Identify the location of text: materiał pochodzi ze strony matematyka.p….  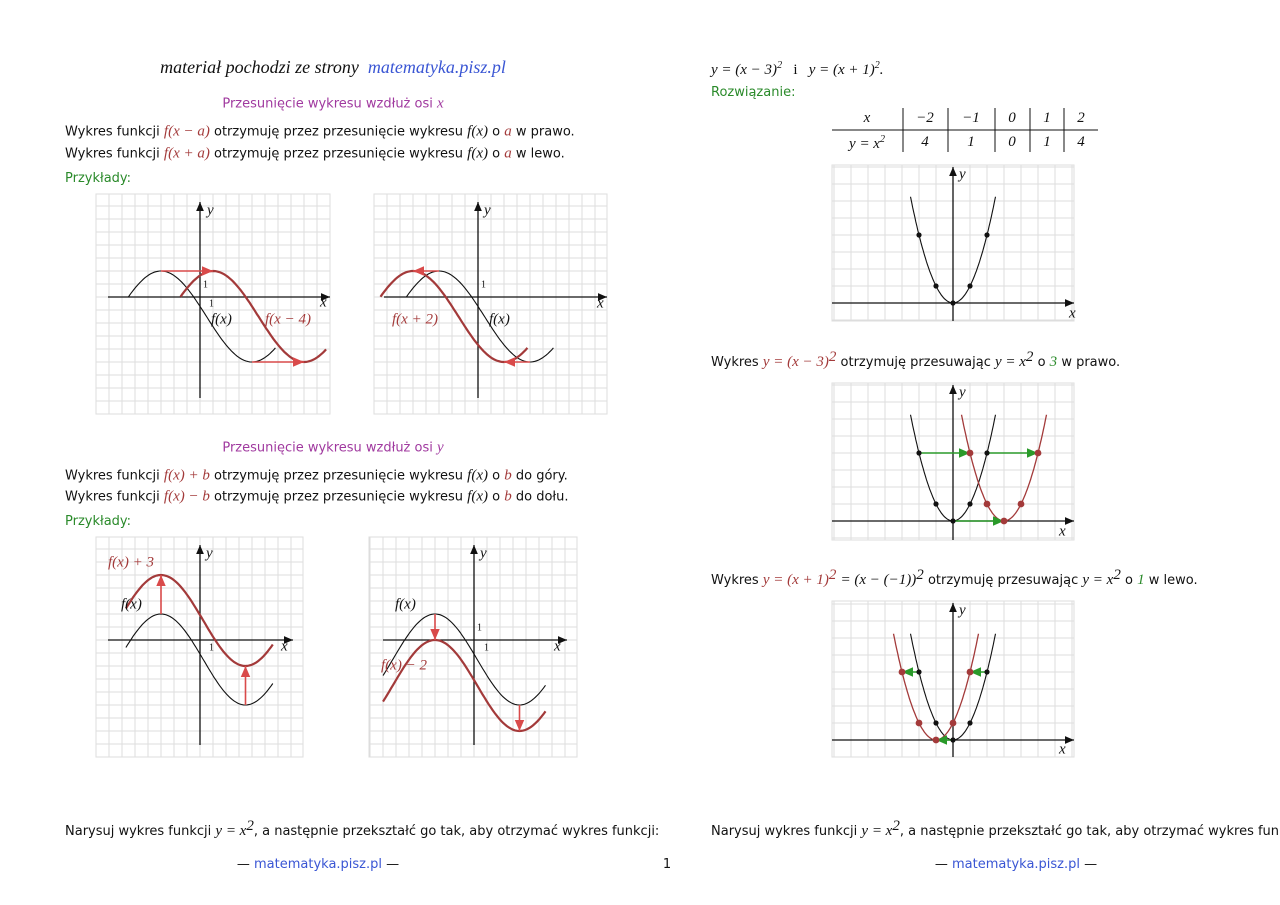
(333, 67).